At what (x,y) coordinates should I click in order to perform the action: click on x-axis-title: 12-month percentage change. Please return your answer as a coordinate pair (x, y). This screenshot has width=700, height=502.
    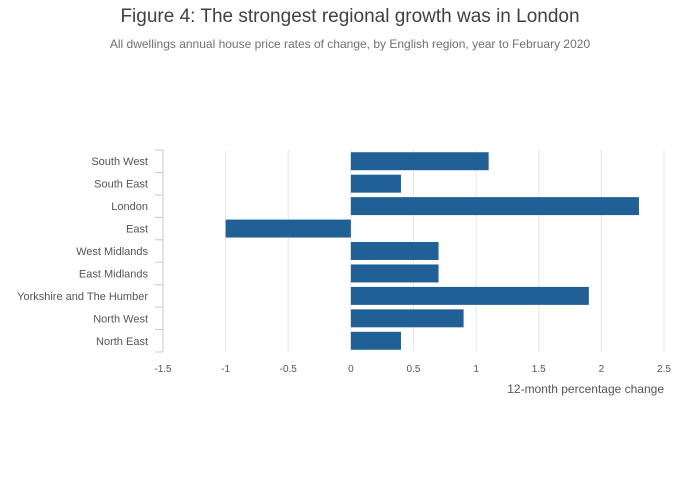
    Looking at the image, I should click on (585, 389).